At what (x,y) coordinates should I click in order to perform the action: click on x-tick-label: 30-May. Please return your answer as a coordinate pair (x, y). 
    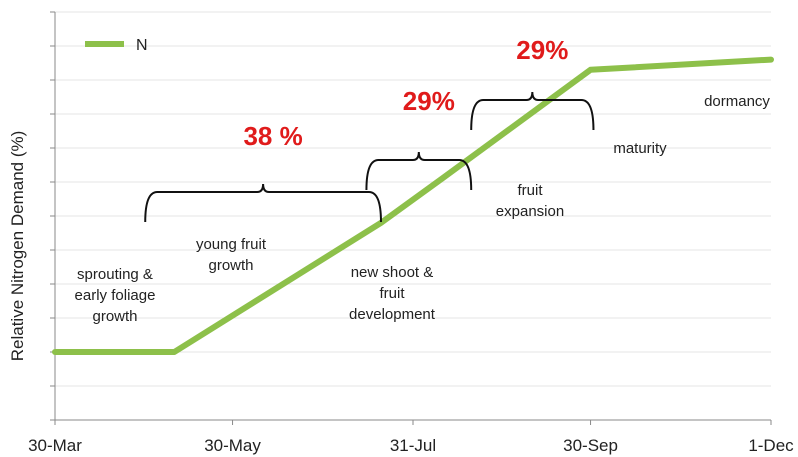
    Looking at the image, I should click on (232, 445).